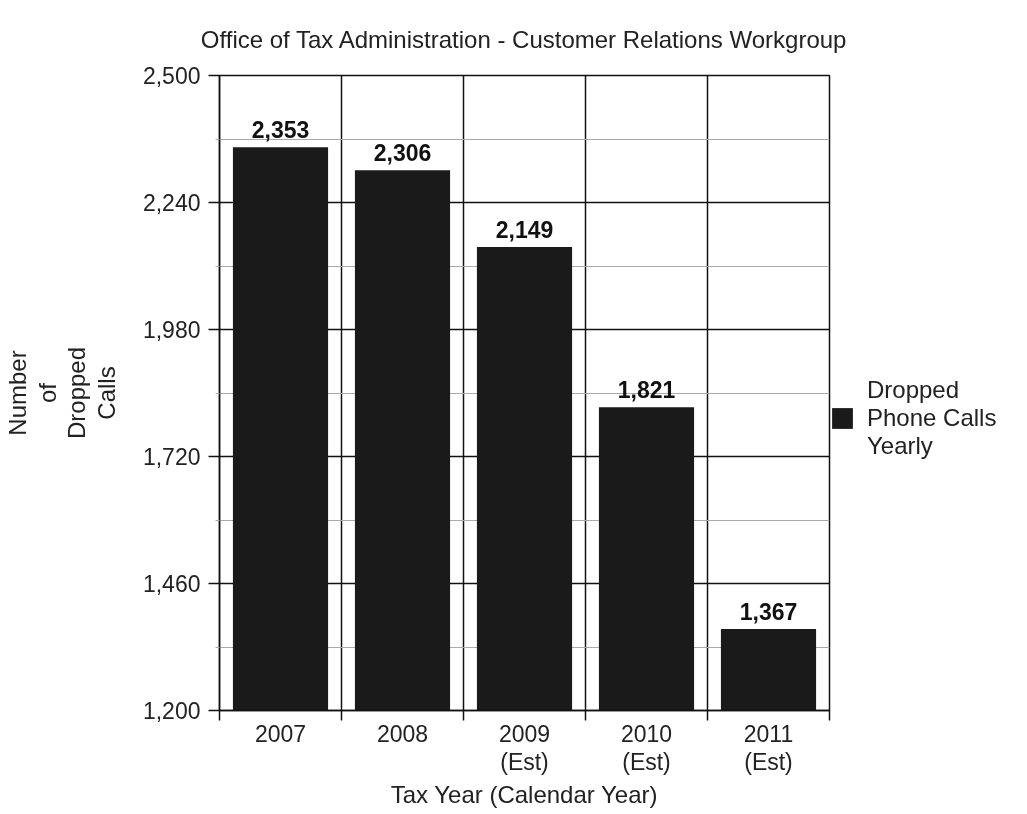 This screenshot has width=1027, height=814. I want to click on y-tick-label: 1,720, so click(171, 457).